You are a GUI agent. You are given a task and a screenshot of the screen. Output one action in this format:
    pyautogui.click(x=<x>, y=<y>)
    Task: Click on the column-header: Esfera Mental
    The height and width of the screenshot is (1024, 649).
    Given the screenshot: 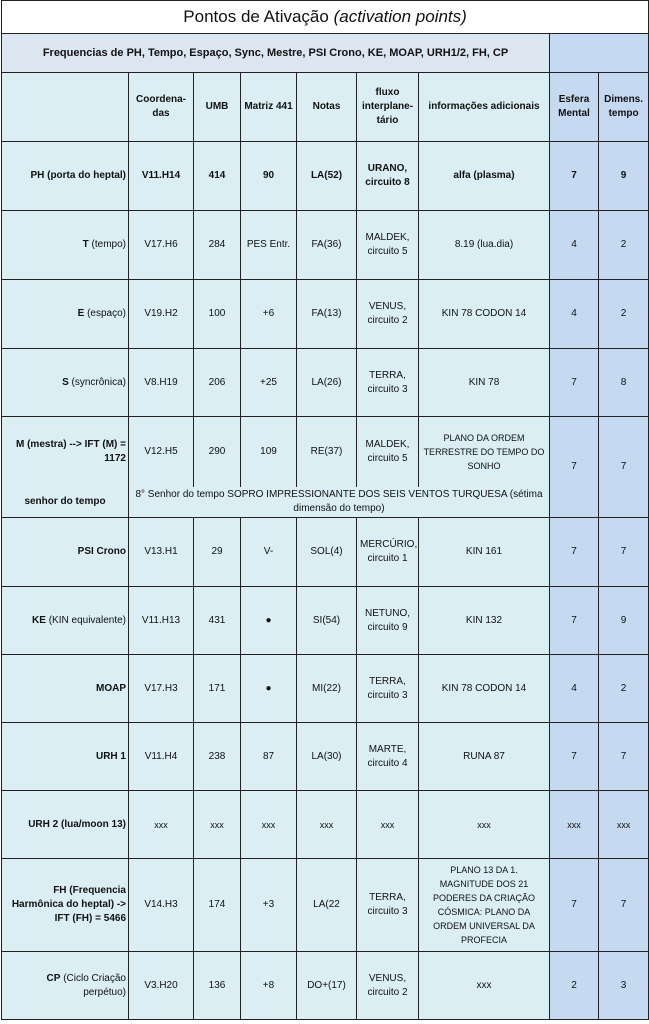 What is the action you would take?
    pyautogui.click(x=574, y=107)
    